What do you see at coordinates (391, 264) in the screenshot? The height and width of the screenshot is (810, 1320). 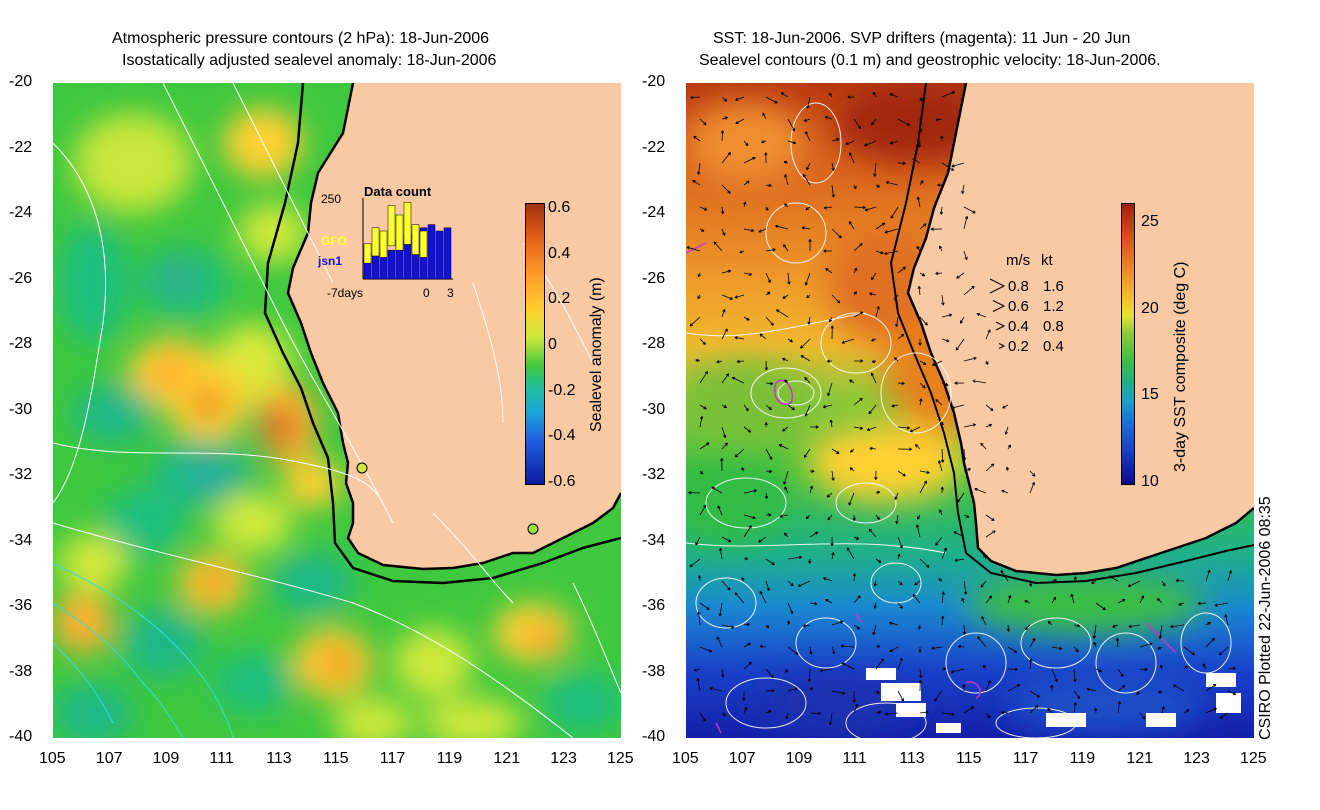 I see `jsn1-count-bar` at bounding box center [391, 264].